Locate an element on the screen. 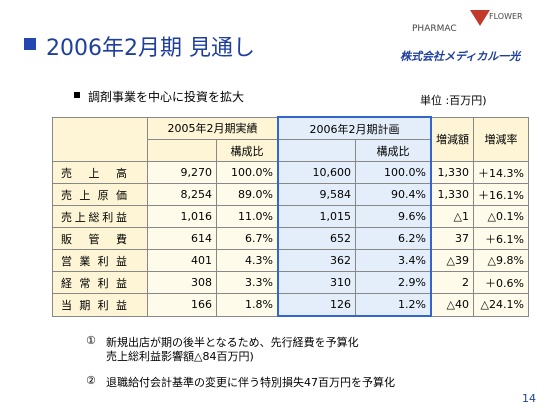  row-label: 売上総利益 is located at coordinates (100, 216).